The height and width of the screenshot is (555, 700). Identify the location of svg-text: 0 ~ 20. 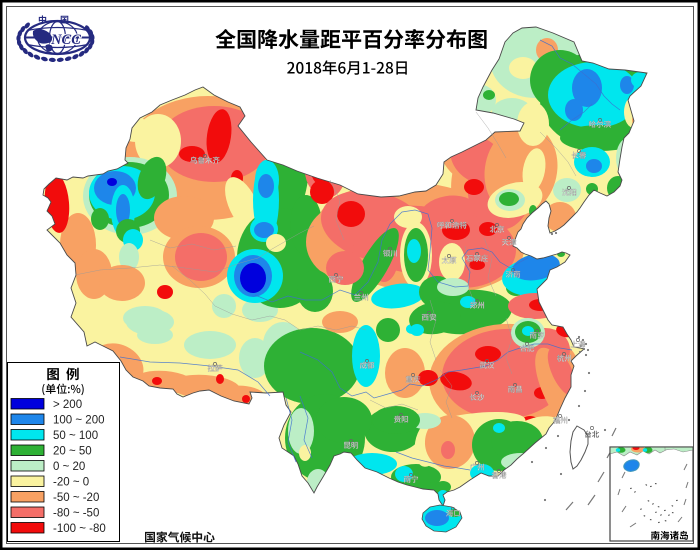
(69, 467).